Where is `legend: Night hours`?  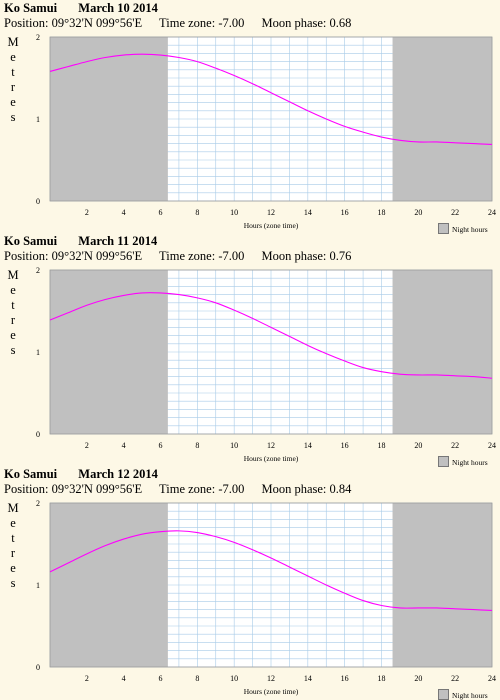
legend: Night hours is located at coordinates (463, 461).